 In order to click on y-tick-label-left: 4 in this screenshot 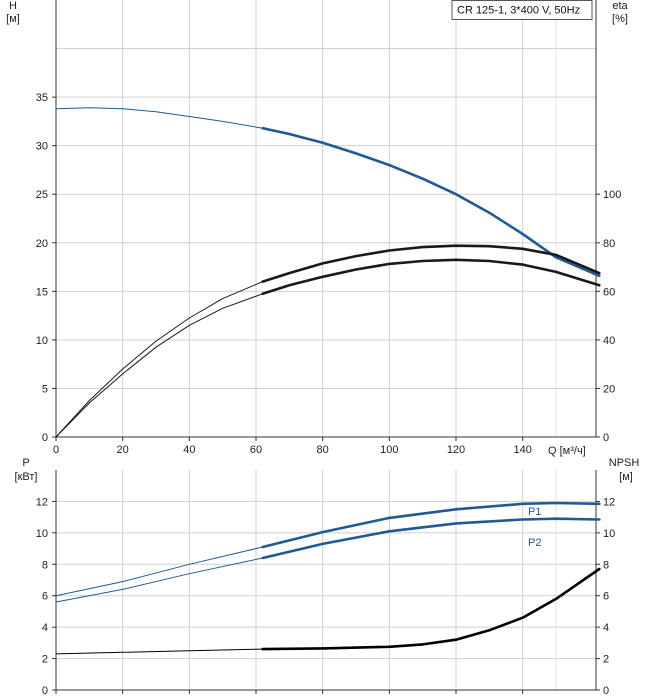, I will do `click(45, 628)`.